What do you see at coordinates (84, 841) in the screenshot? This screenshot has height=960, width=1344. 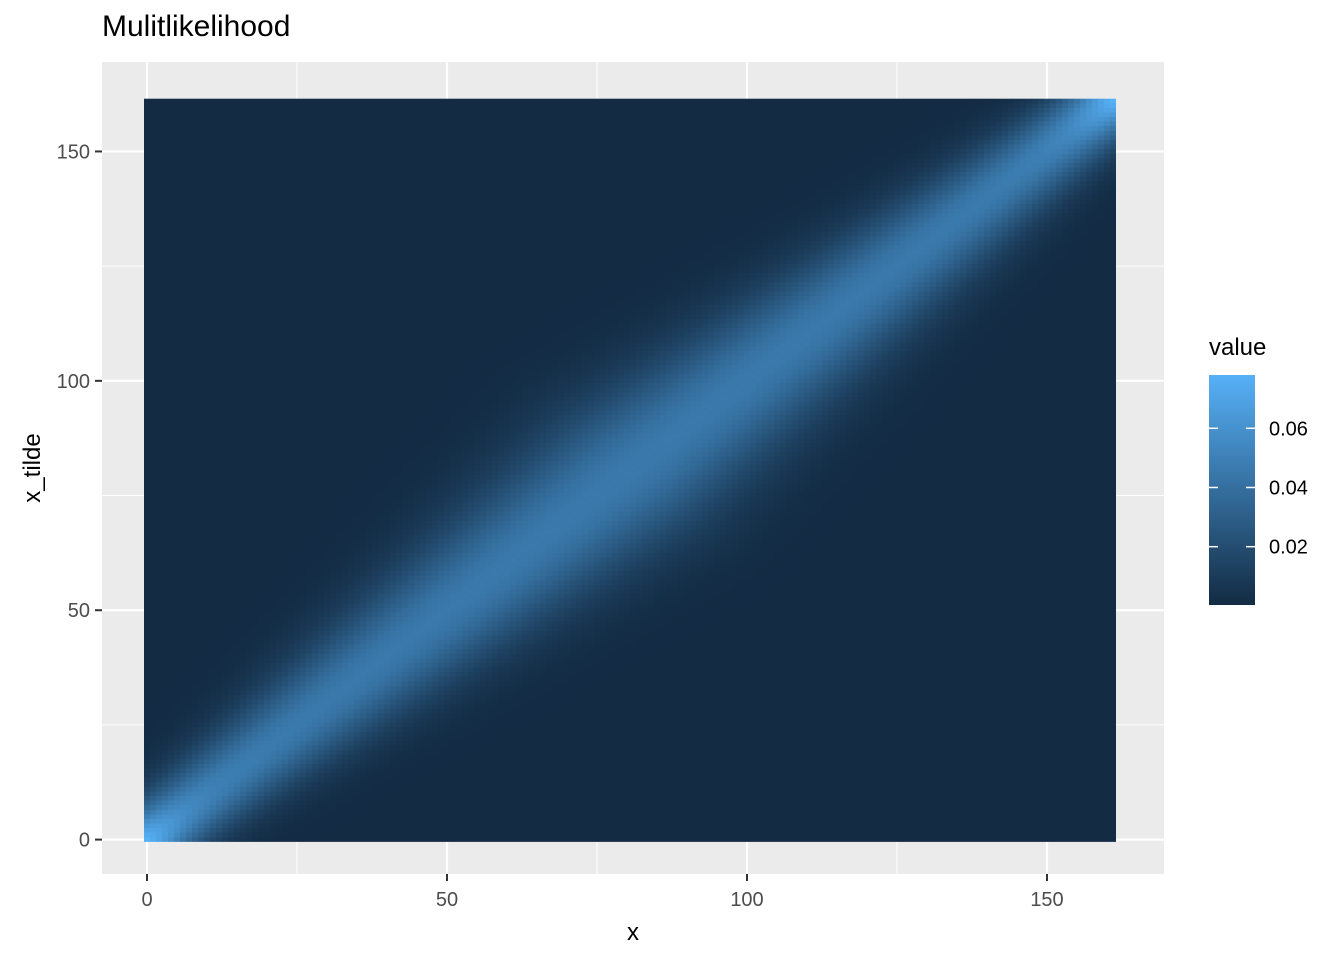 I see `y-tick-label: 0` at bounding box center [84, 841].